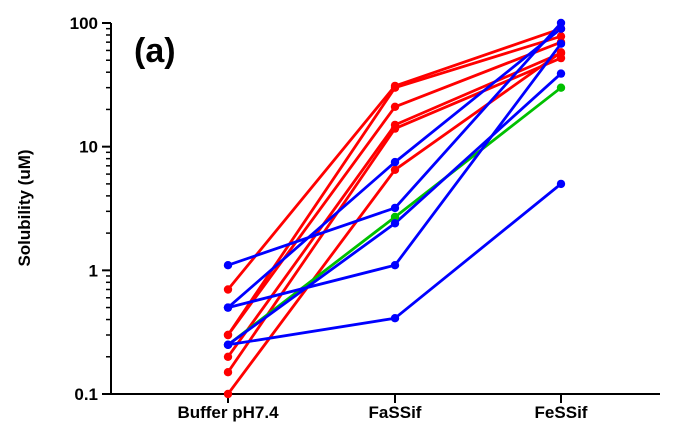  I want to click on x-tick-label: Buffer pH7.4, so click(228, 412).